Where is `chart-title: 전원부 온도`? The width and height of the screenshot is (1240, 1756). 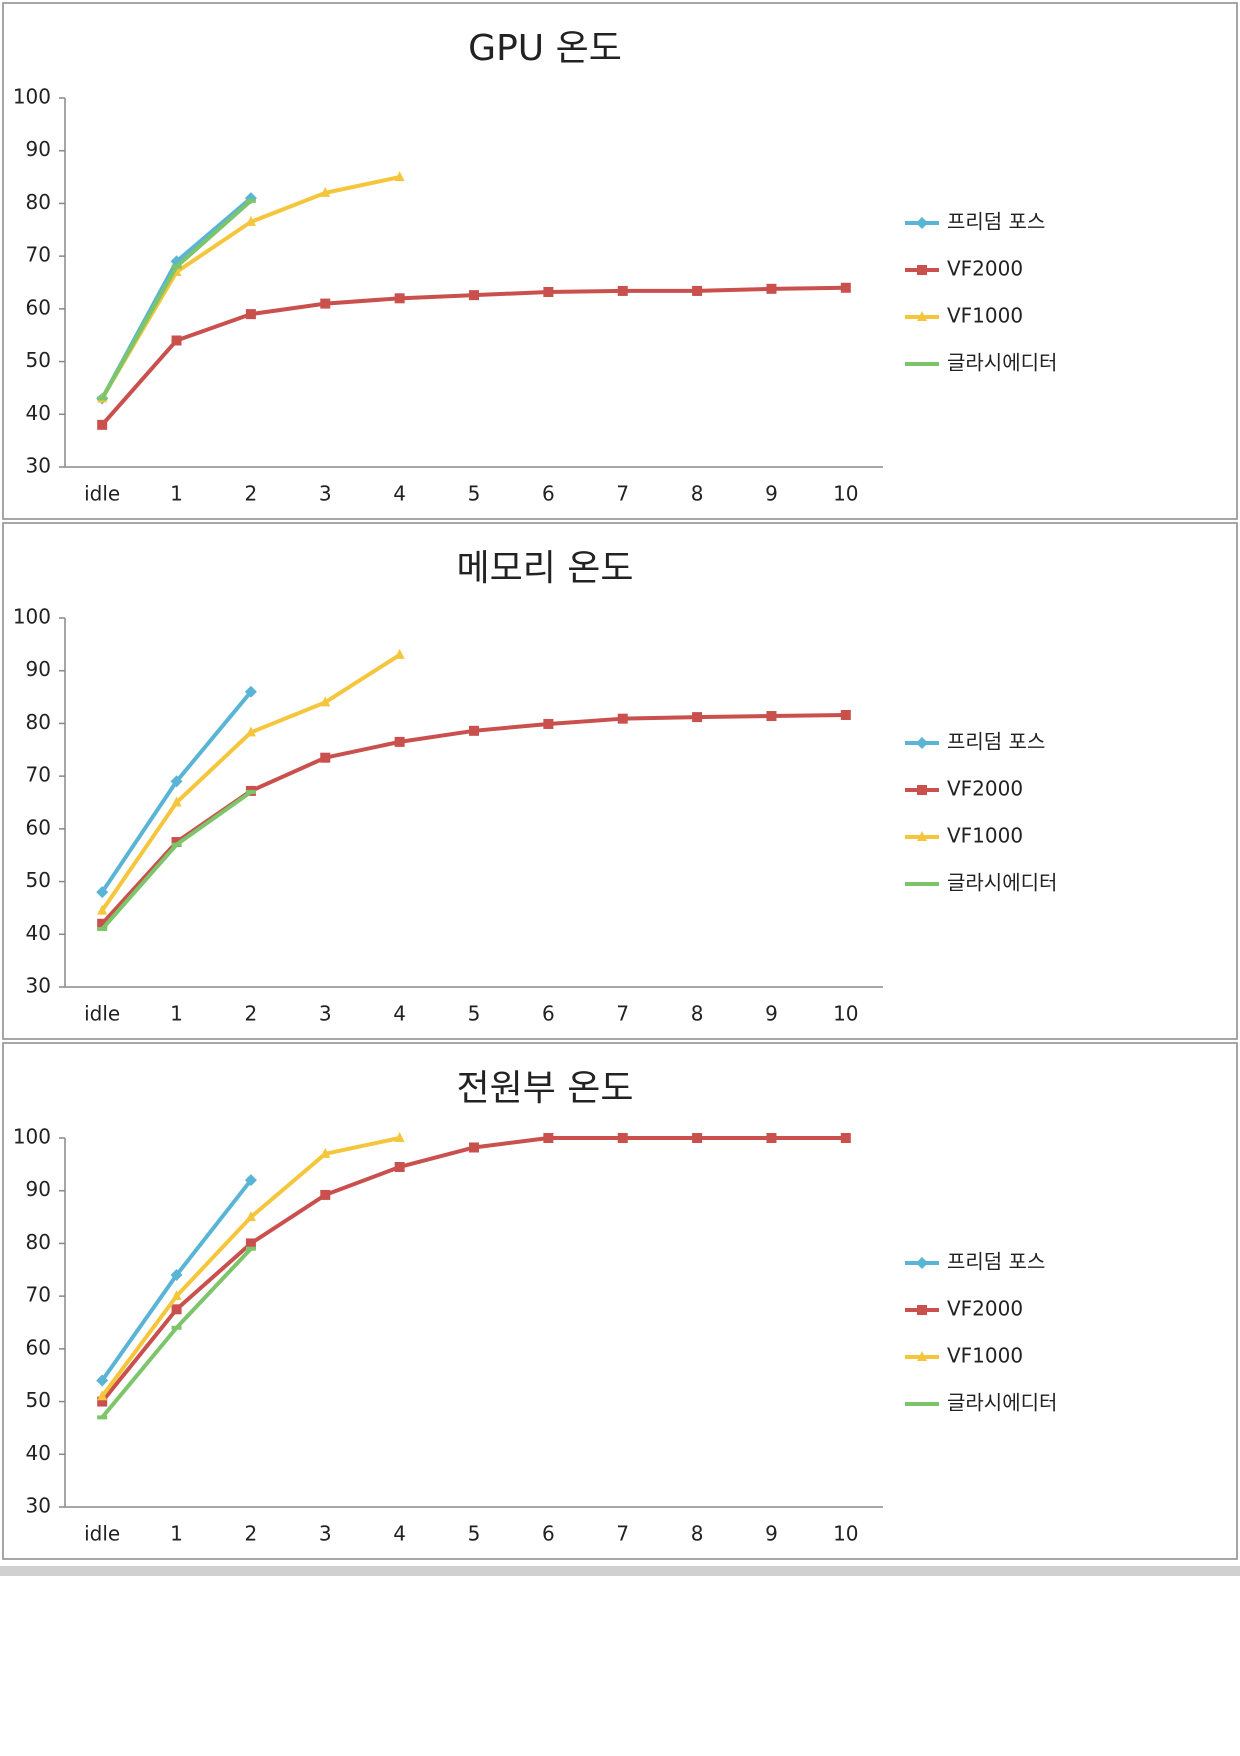
chart-title: 전원부 온도 is located at coordinates (544, 1088).